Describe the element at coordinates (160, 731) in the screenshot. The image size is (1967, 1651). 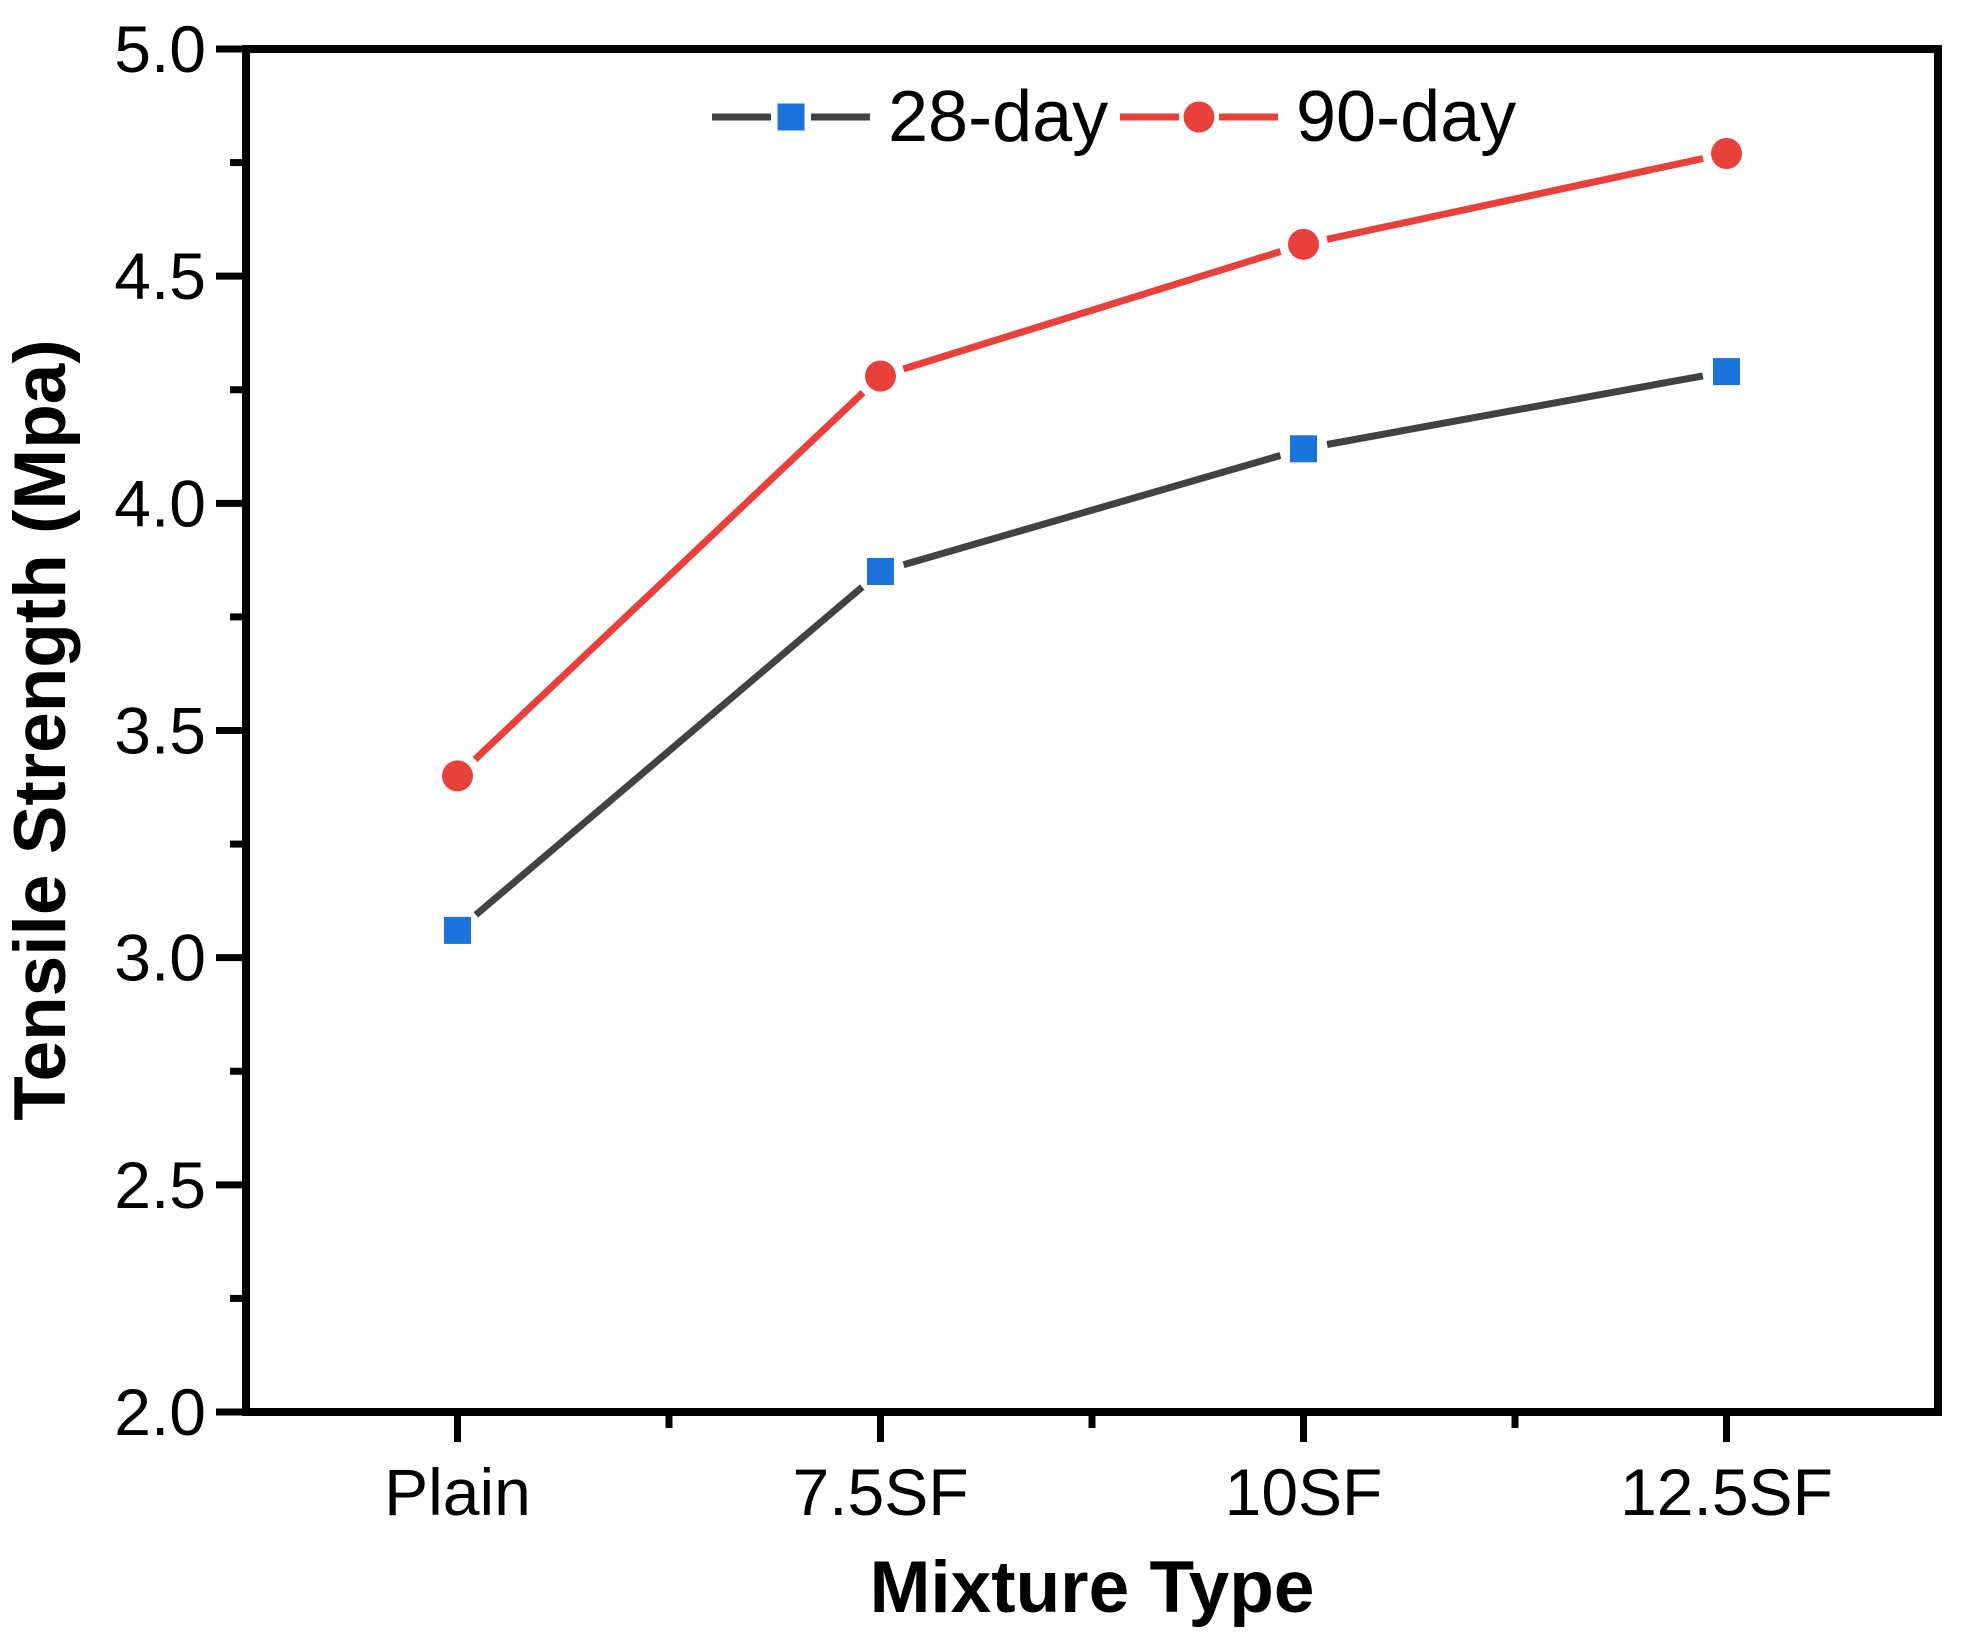
I see `y-tick-label: 3.5` at that location.